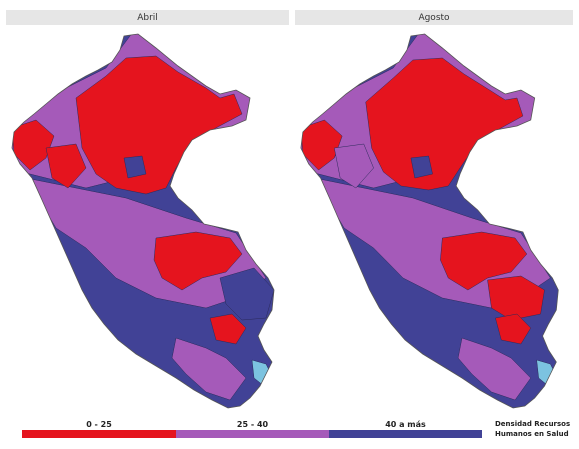 The width and height of the screenshot is (579, 449). What do you see at coordinates (99, 424) in the screenshot?
I see `legend-label: 0 - 25` at bounding box center [99, 424].